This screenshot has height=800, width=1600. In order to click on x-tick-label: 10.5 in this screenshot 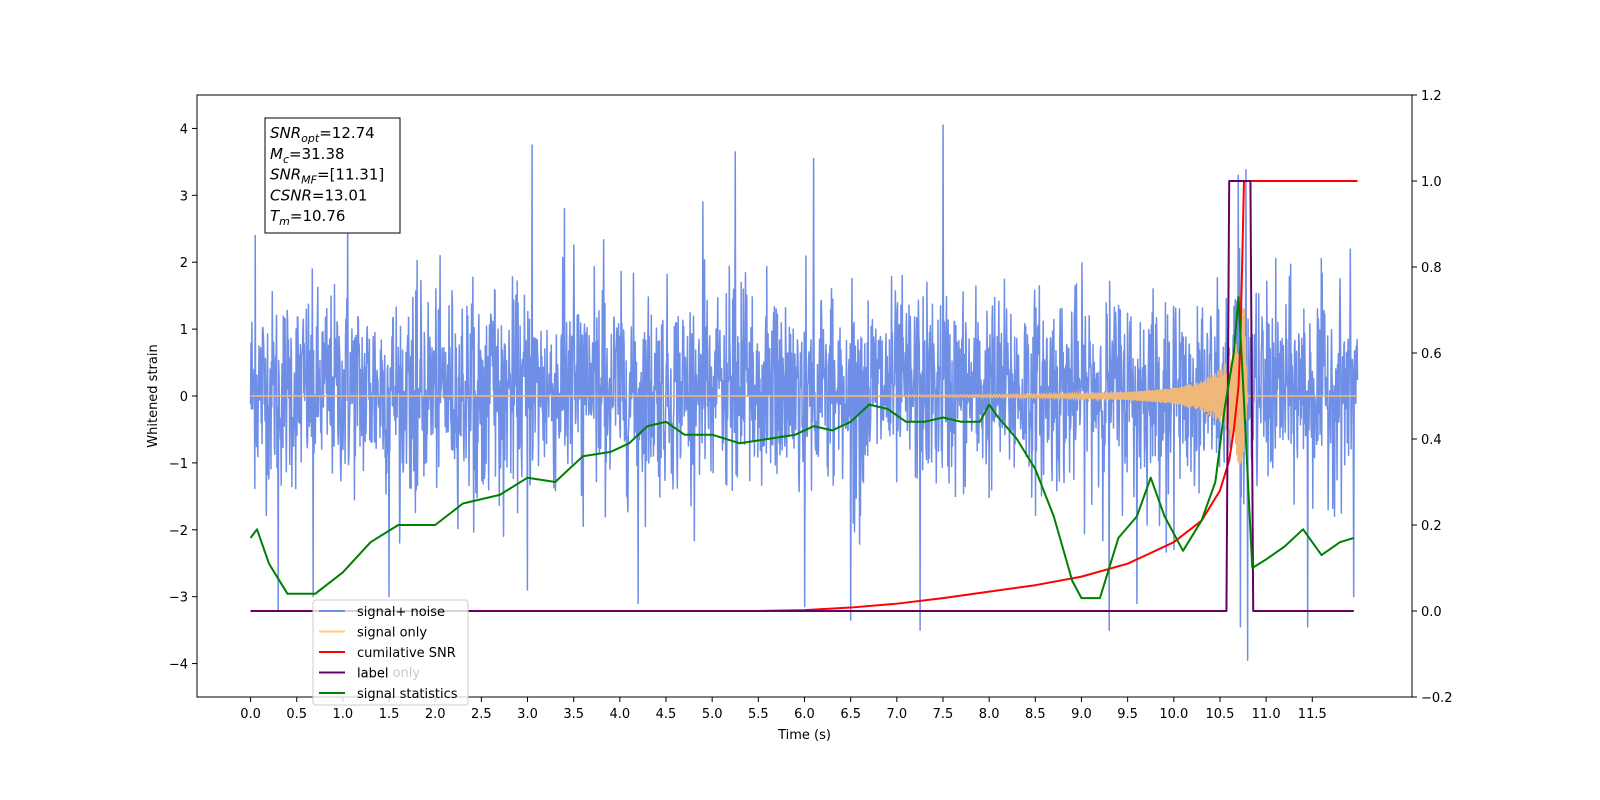, I will do `click(1219, 714)`.